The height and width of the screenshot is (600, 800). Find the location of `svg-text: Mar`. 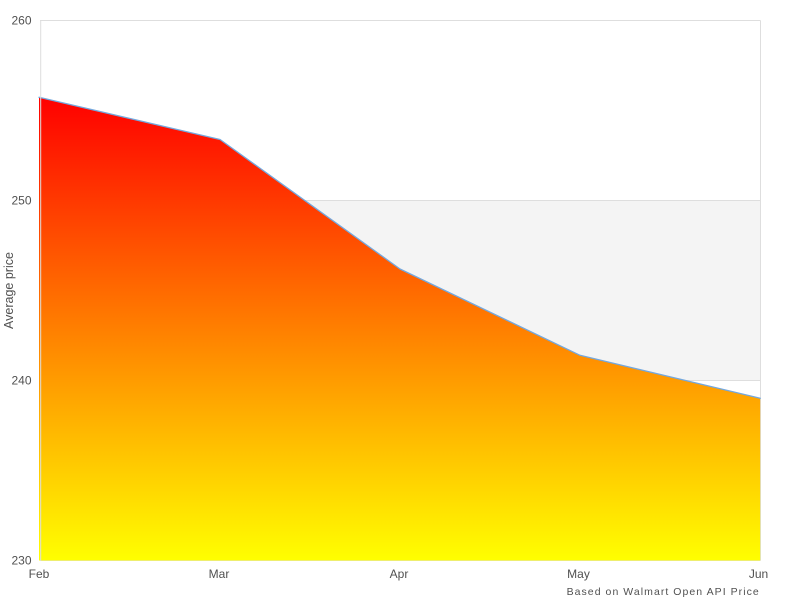

svg-text: Mar is located at coordinates (219, 574).